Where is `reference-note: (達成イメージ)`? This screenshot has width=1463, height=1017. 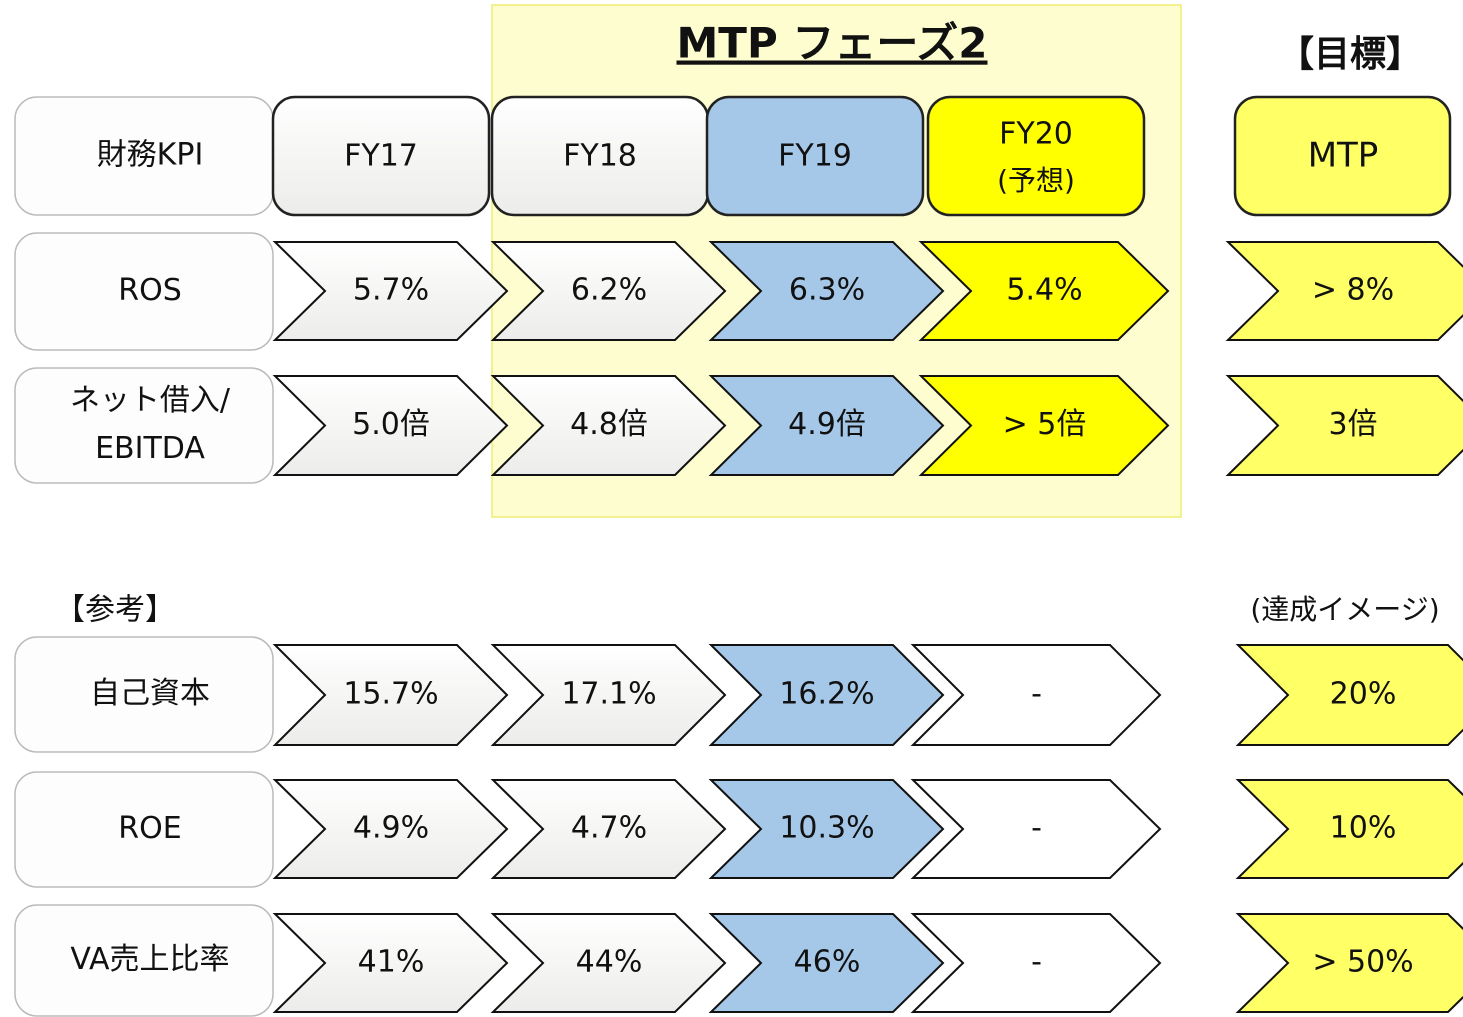
reference-note: (達成イメージ) is located at coordinates (1344, 609).